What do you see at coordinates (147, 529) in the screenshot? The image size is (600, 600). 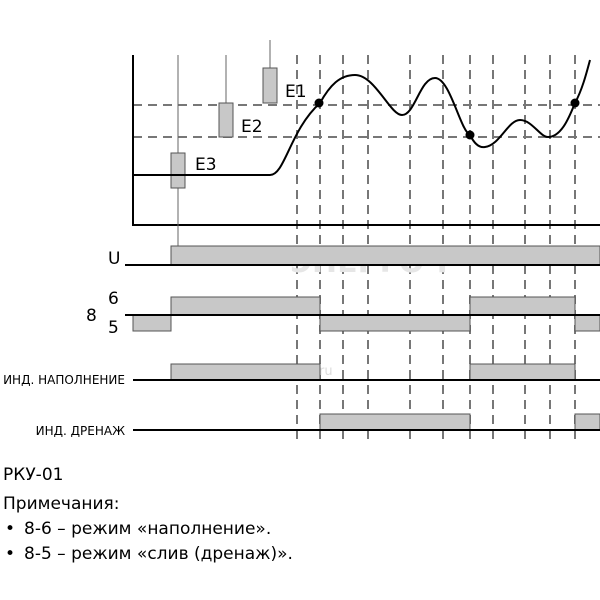 I see `note: 8-6 – режим «наполнение».` at bounding box center [147, 529].